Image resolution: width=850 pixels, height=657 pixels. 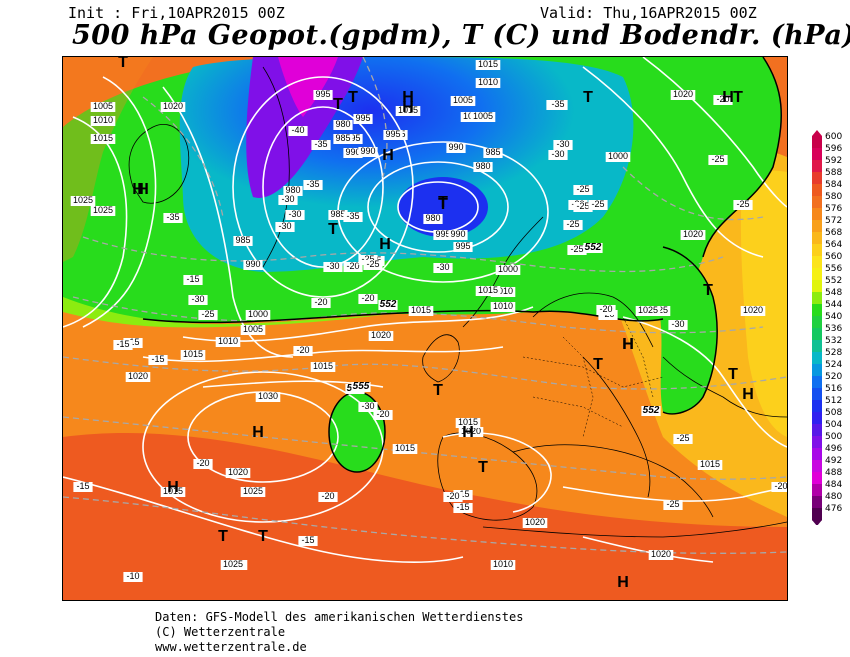 What do you see at coordinates (833, 185) in the screenshot?
I see `colorbar-level-label: 584` at bounding box center [833, 185].